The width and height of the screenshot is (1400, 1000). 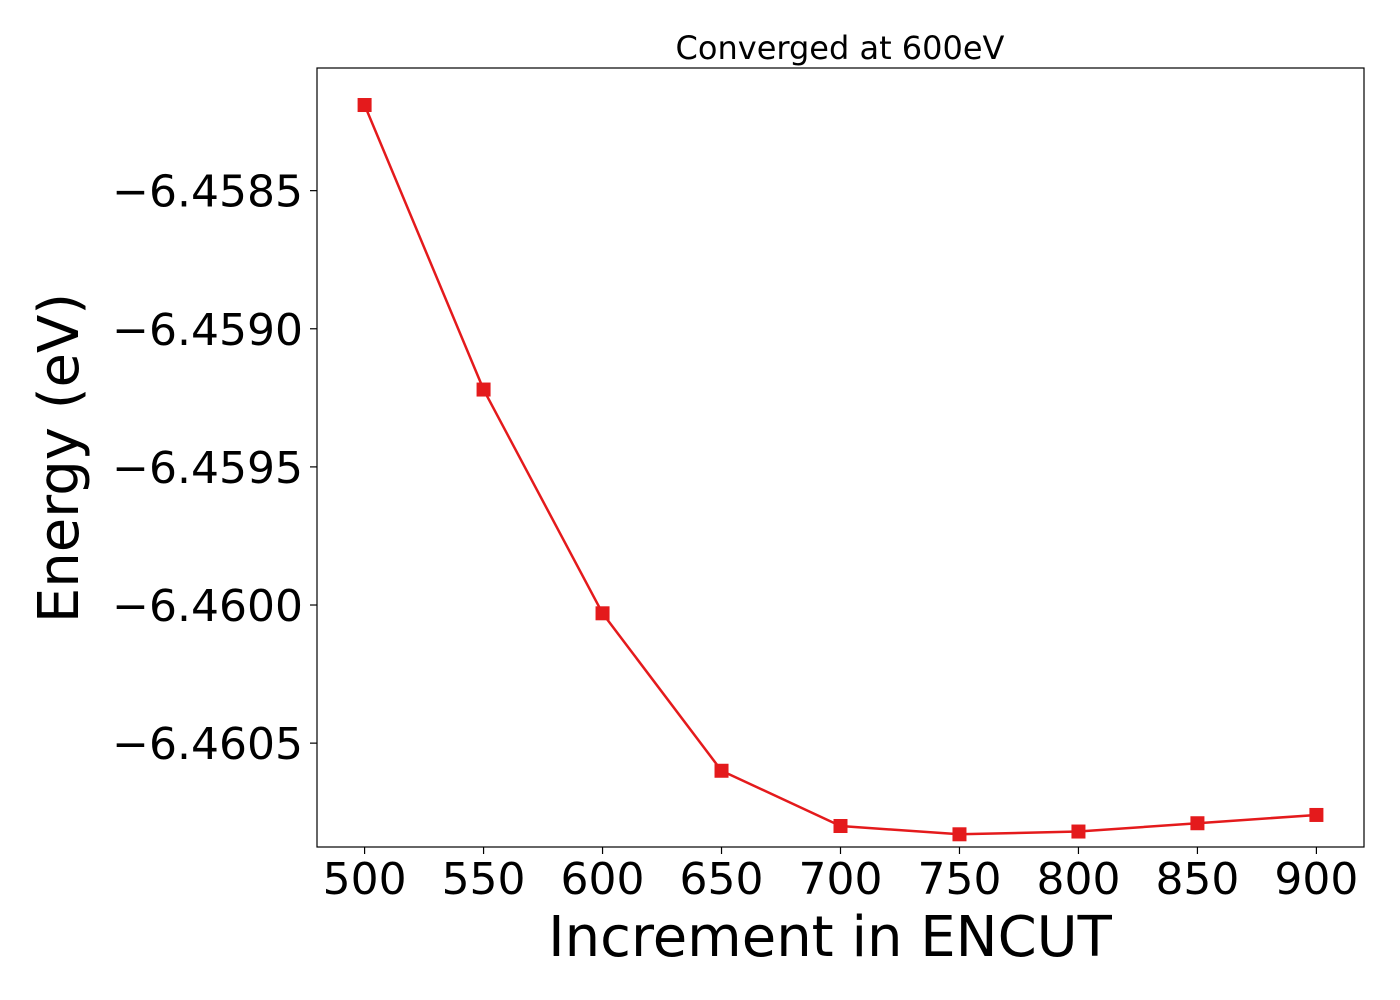 What do you see at coordinates (1197, 879) in the screenshot?
I see `x-tick-label: 850` at bounding box center [1197, 879].